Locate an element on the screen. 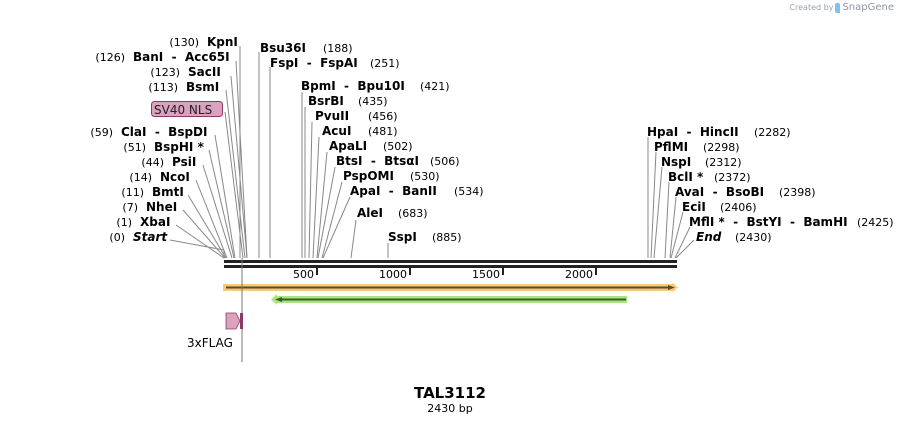 The image size is (900, 424). svg-text: PvuII is located at coordinates (332, 116).